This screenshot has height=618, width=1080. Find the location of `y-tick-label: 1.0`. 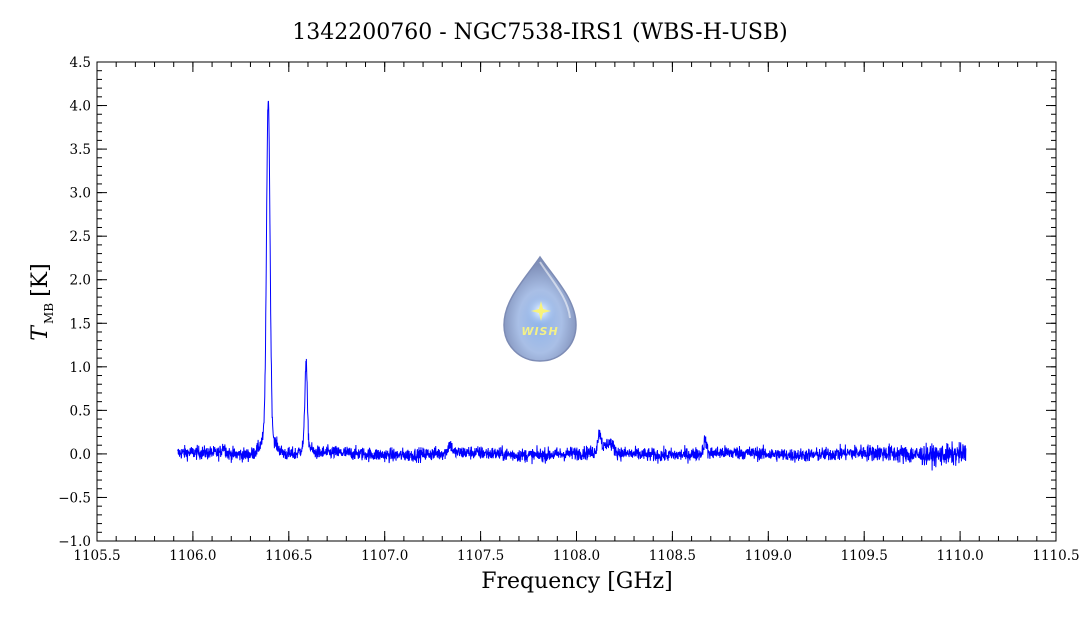

y-tick-label: 1.0 is located at coordinates (80, 368).